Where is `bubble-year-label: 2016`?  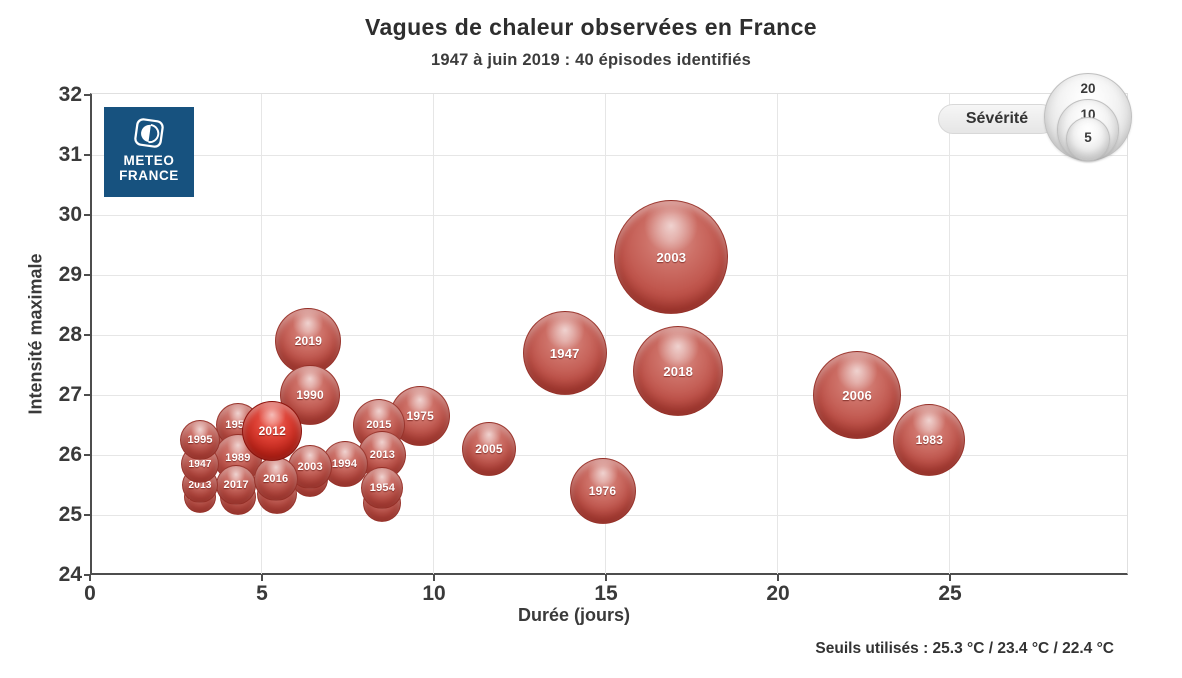
bubble-year-label: 2016 is located at coordinates (276, 479).